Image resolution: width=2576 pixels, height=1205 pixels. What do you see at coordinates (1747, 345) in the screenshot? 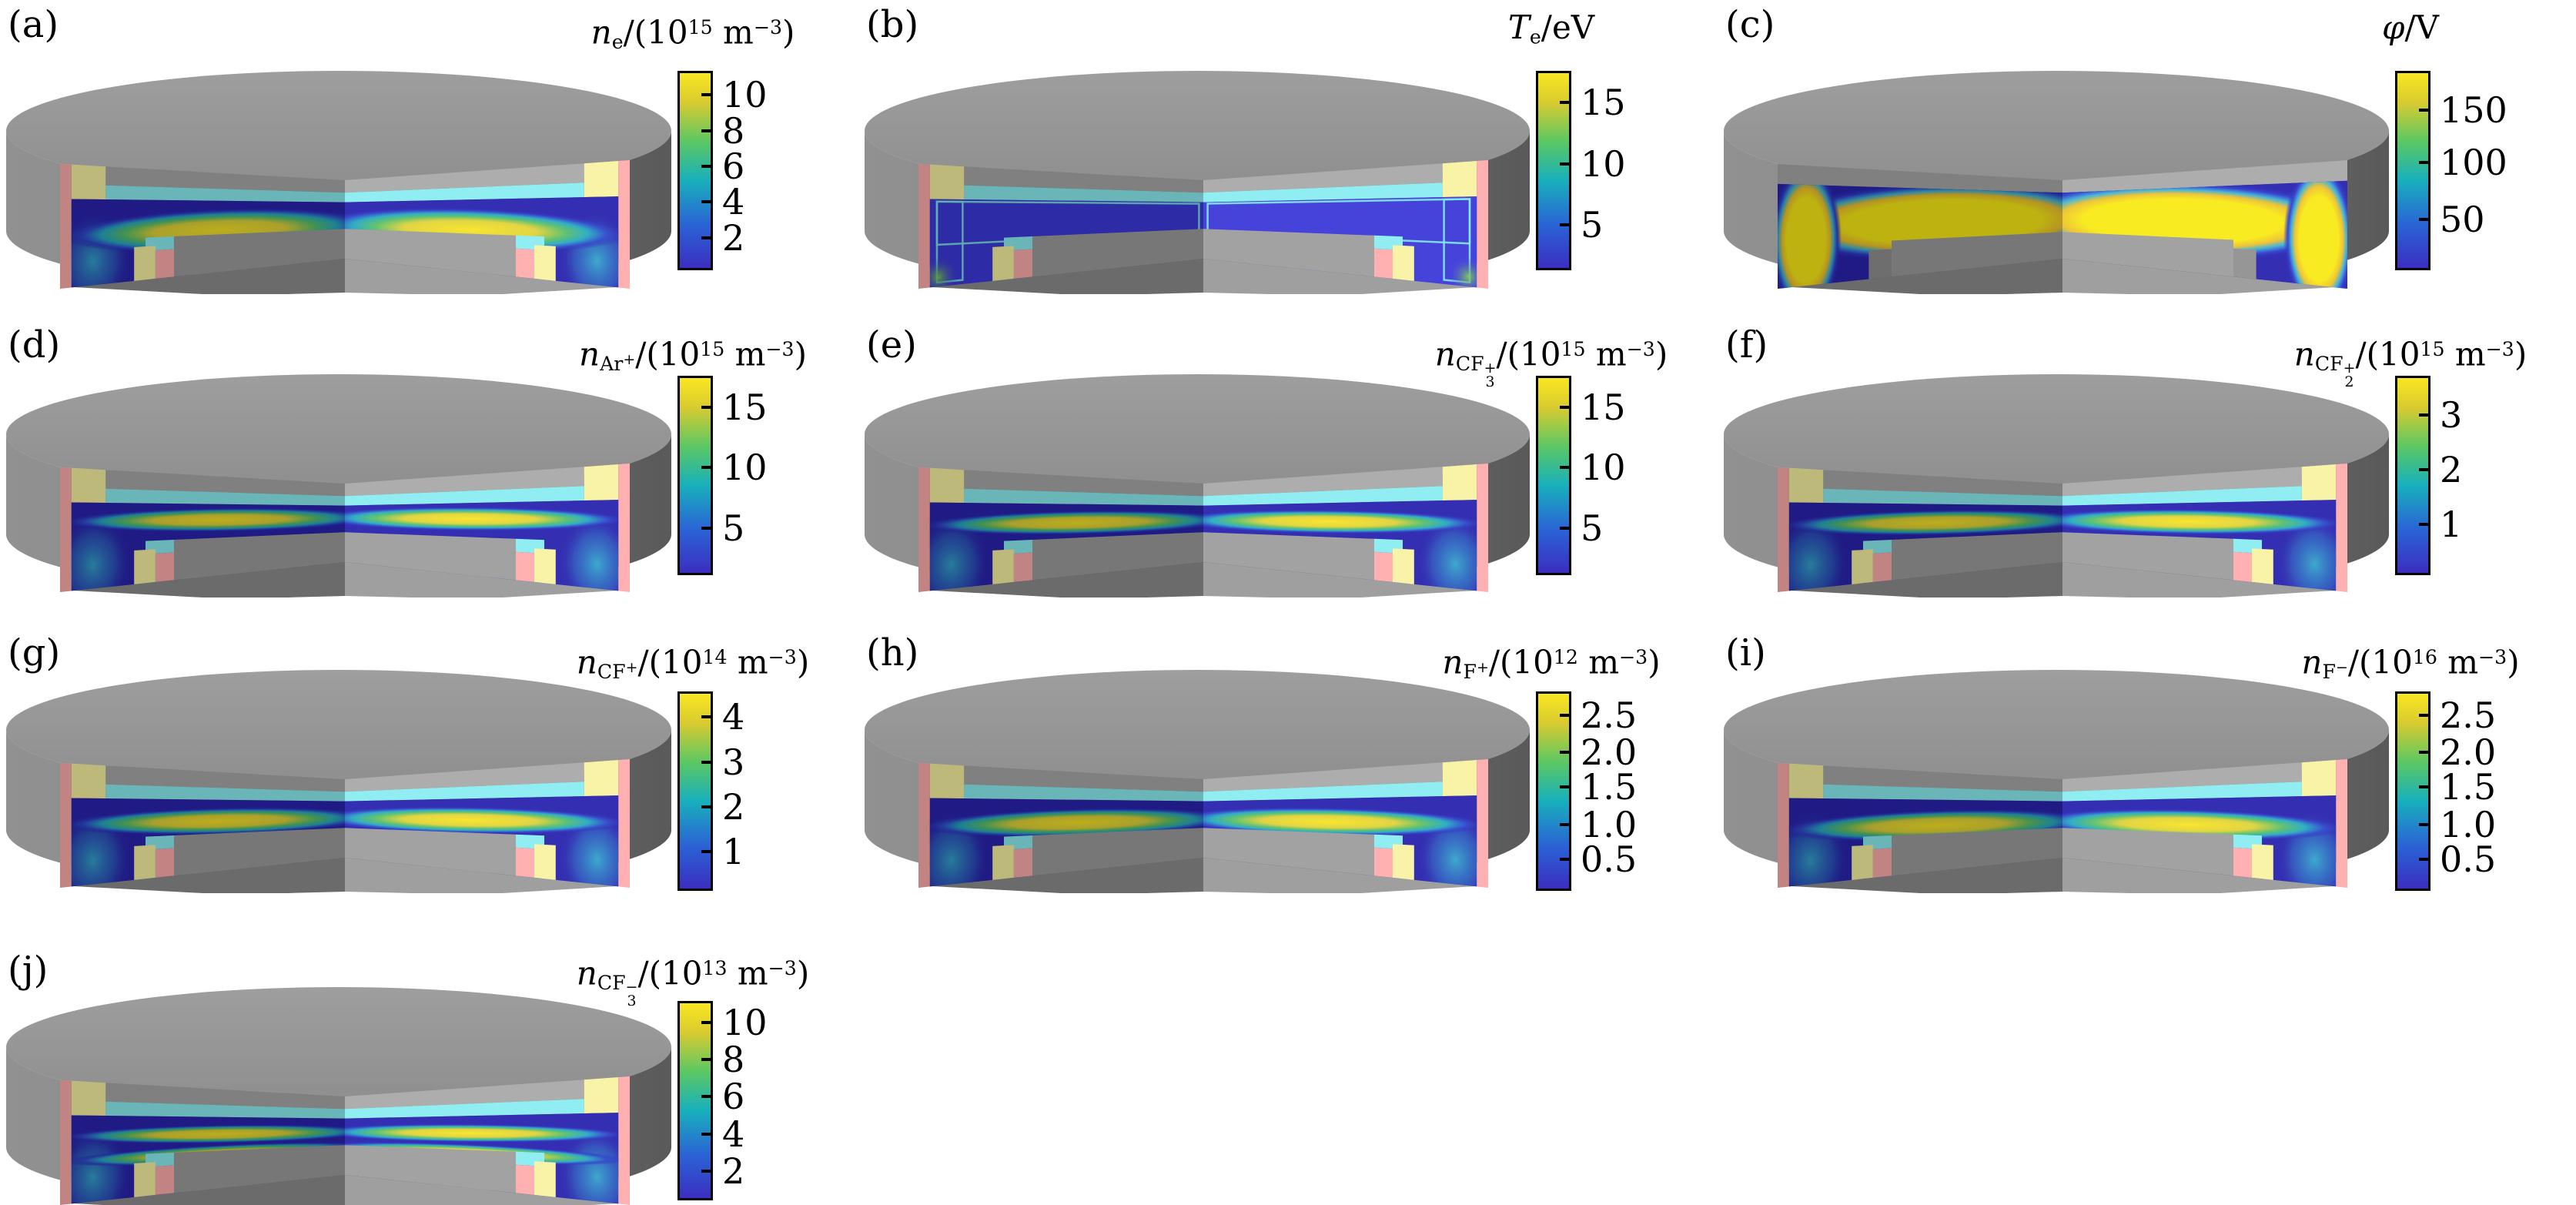
I see `panel-label: (f)` at bounding box center [1747, 345].